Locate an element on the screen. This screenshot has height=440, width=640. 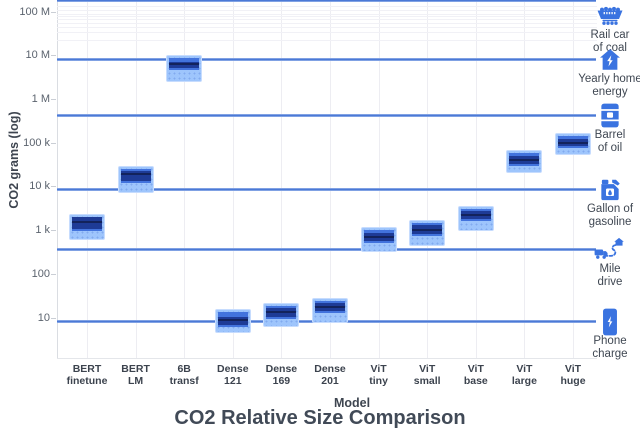
box-vit-small is located at coordinates (427, 233).